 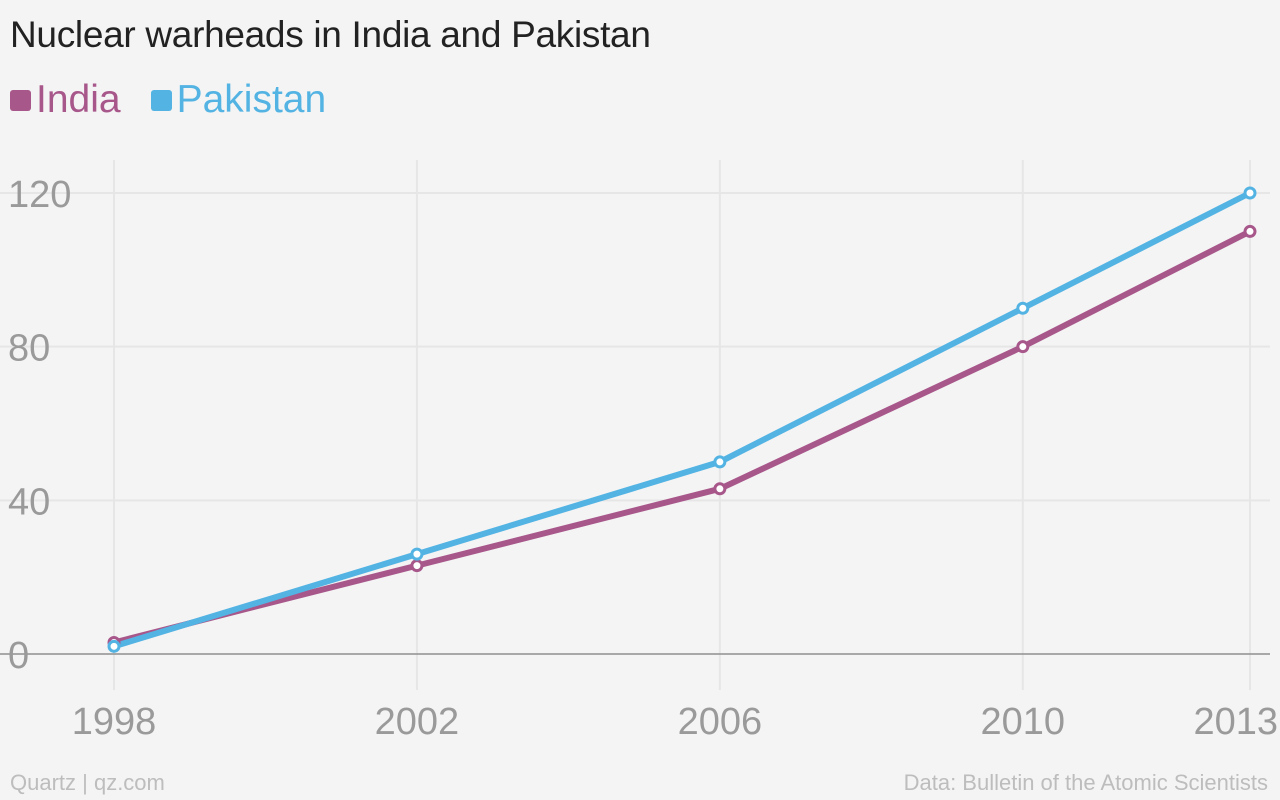 What do you see at coordinates (417, 566) in the screenshot?
I see `data-point-india-2002` at bounding box center [417, 566].